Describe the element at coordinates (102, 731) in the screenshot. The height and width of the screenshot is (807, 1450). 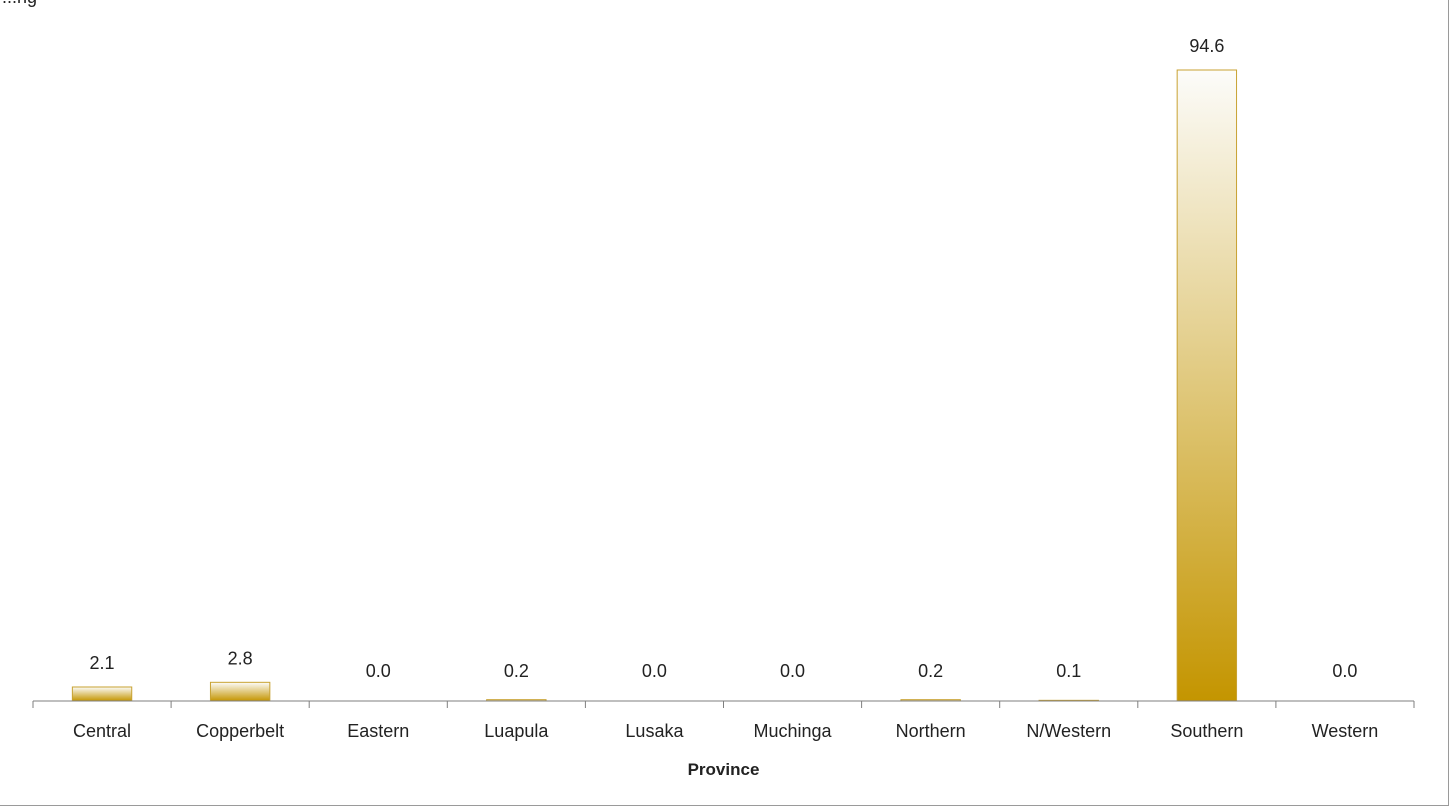
I see `category-label: Central` at that location.